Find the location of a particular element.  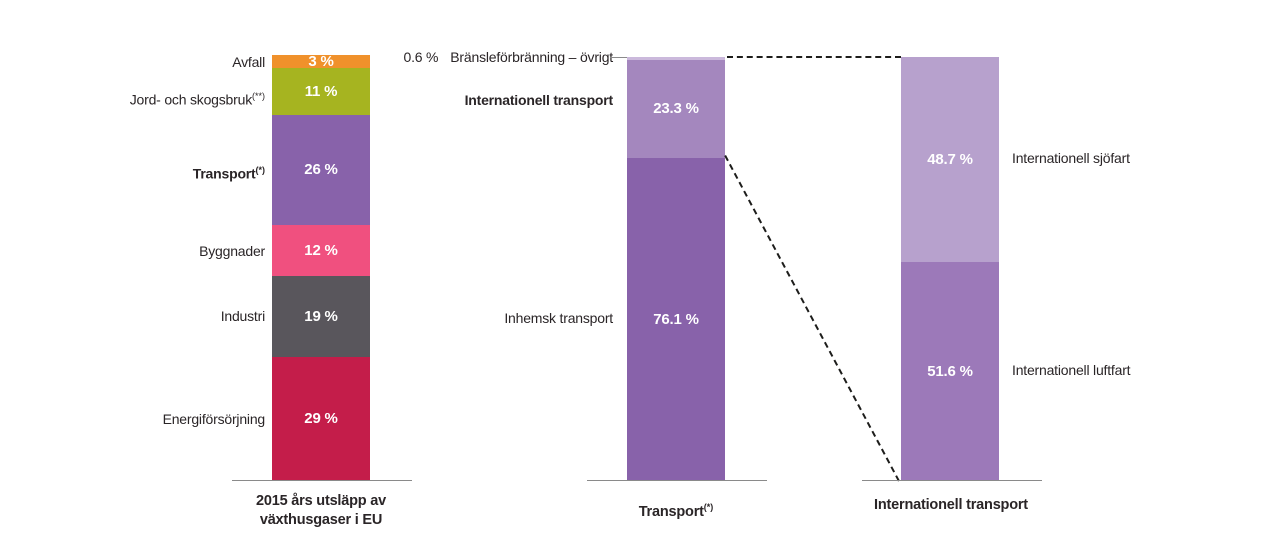

bar-international-transport-breakdown: 48.7 % 51.6 % is located at coordinates (950, 268).